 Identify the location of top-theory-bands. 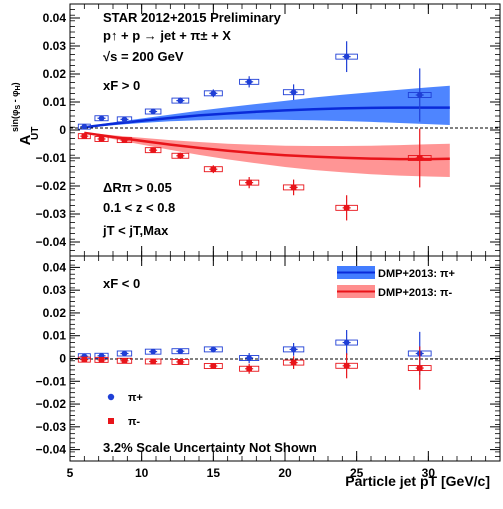
(267, 131).